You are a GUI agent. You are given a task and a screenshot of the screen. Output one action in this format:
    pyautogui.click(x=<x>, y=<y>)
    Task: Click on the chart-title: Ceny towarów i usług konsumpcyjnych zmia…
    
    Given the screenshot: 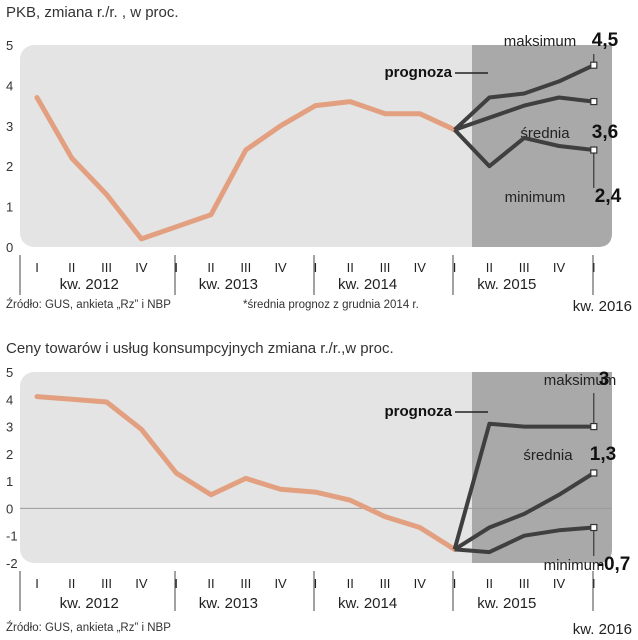 What is the action you would take?
    pyautogui.click(x=200, y=348)
    